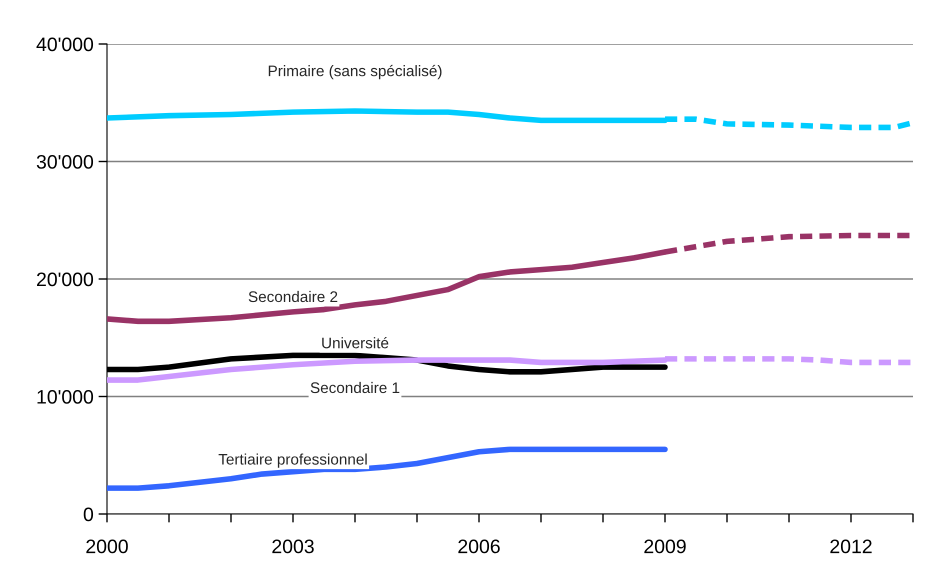 This screenshot has width=937, height=568. I want to click on x-tick-label: 2012, so click(851, 547).